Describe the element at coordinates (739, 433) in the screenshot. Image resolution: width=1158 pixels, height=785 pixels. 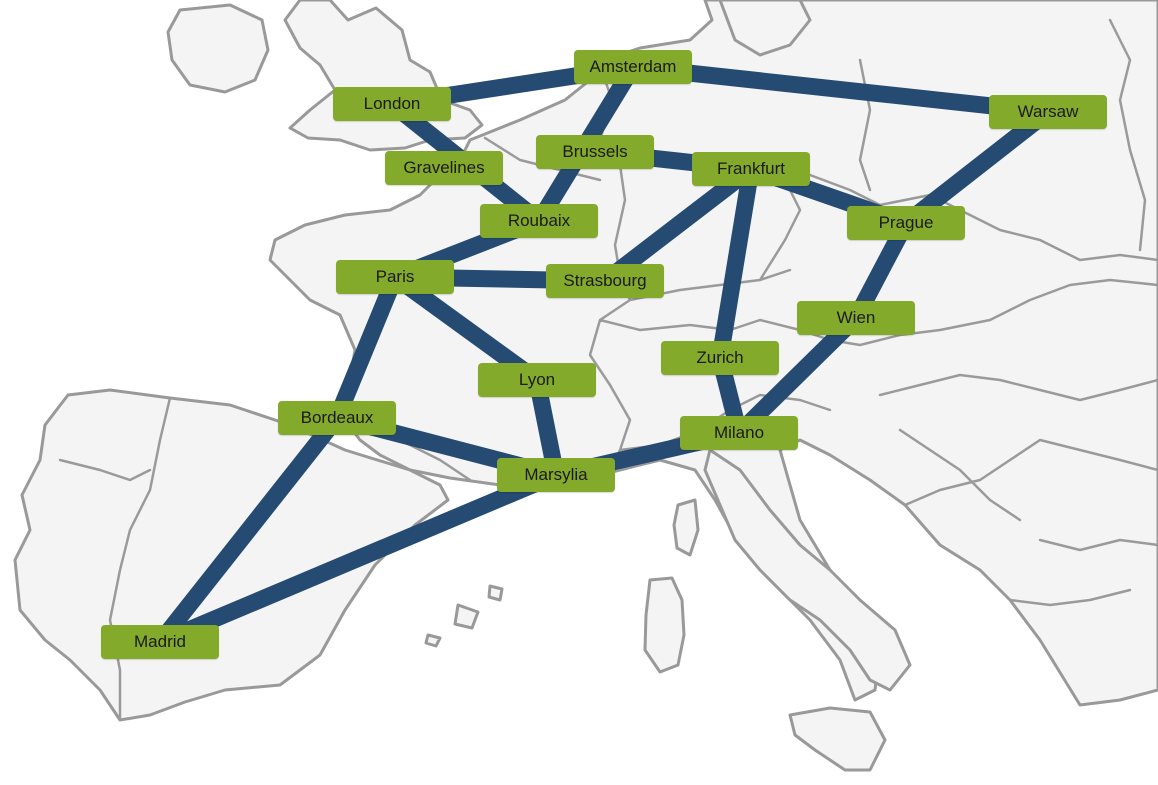
I see `city-node-milano: Milano` at that location.